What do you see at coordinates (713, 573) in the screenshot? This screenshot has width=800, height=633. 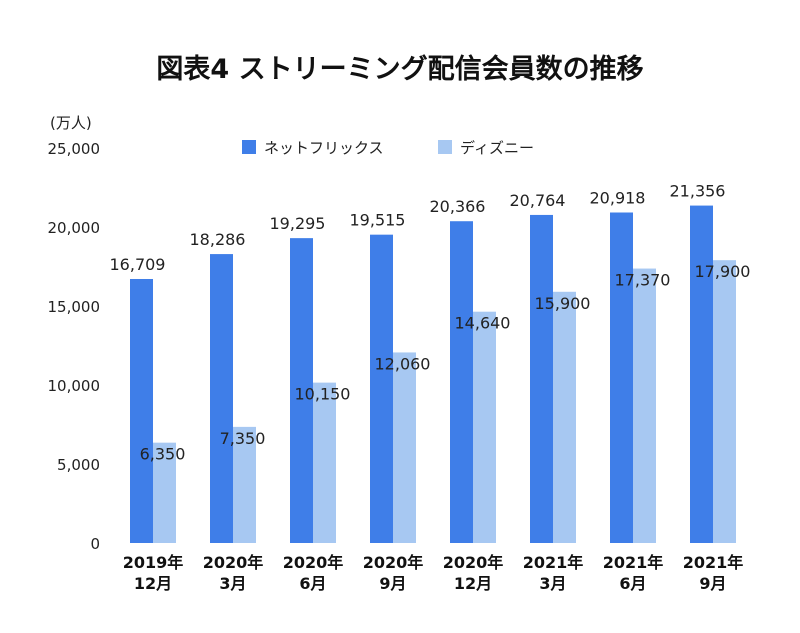 I see `x-tick-label: 2021年 9月` at bounding box center [713, 573].